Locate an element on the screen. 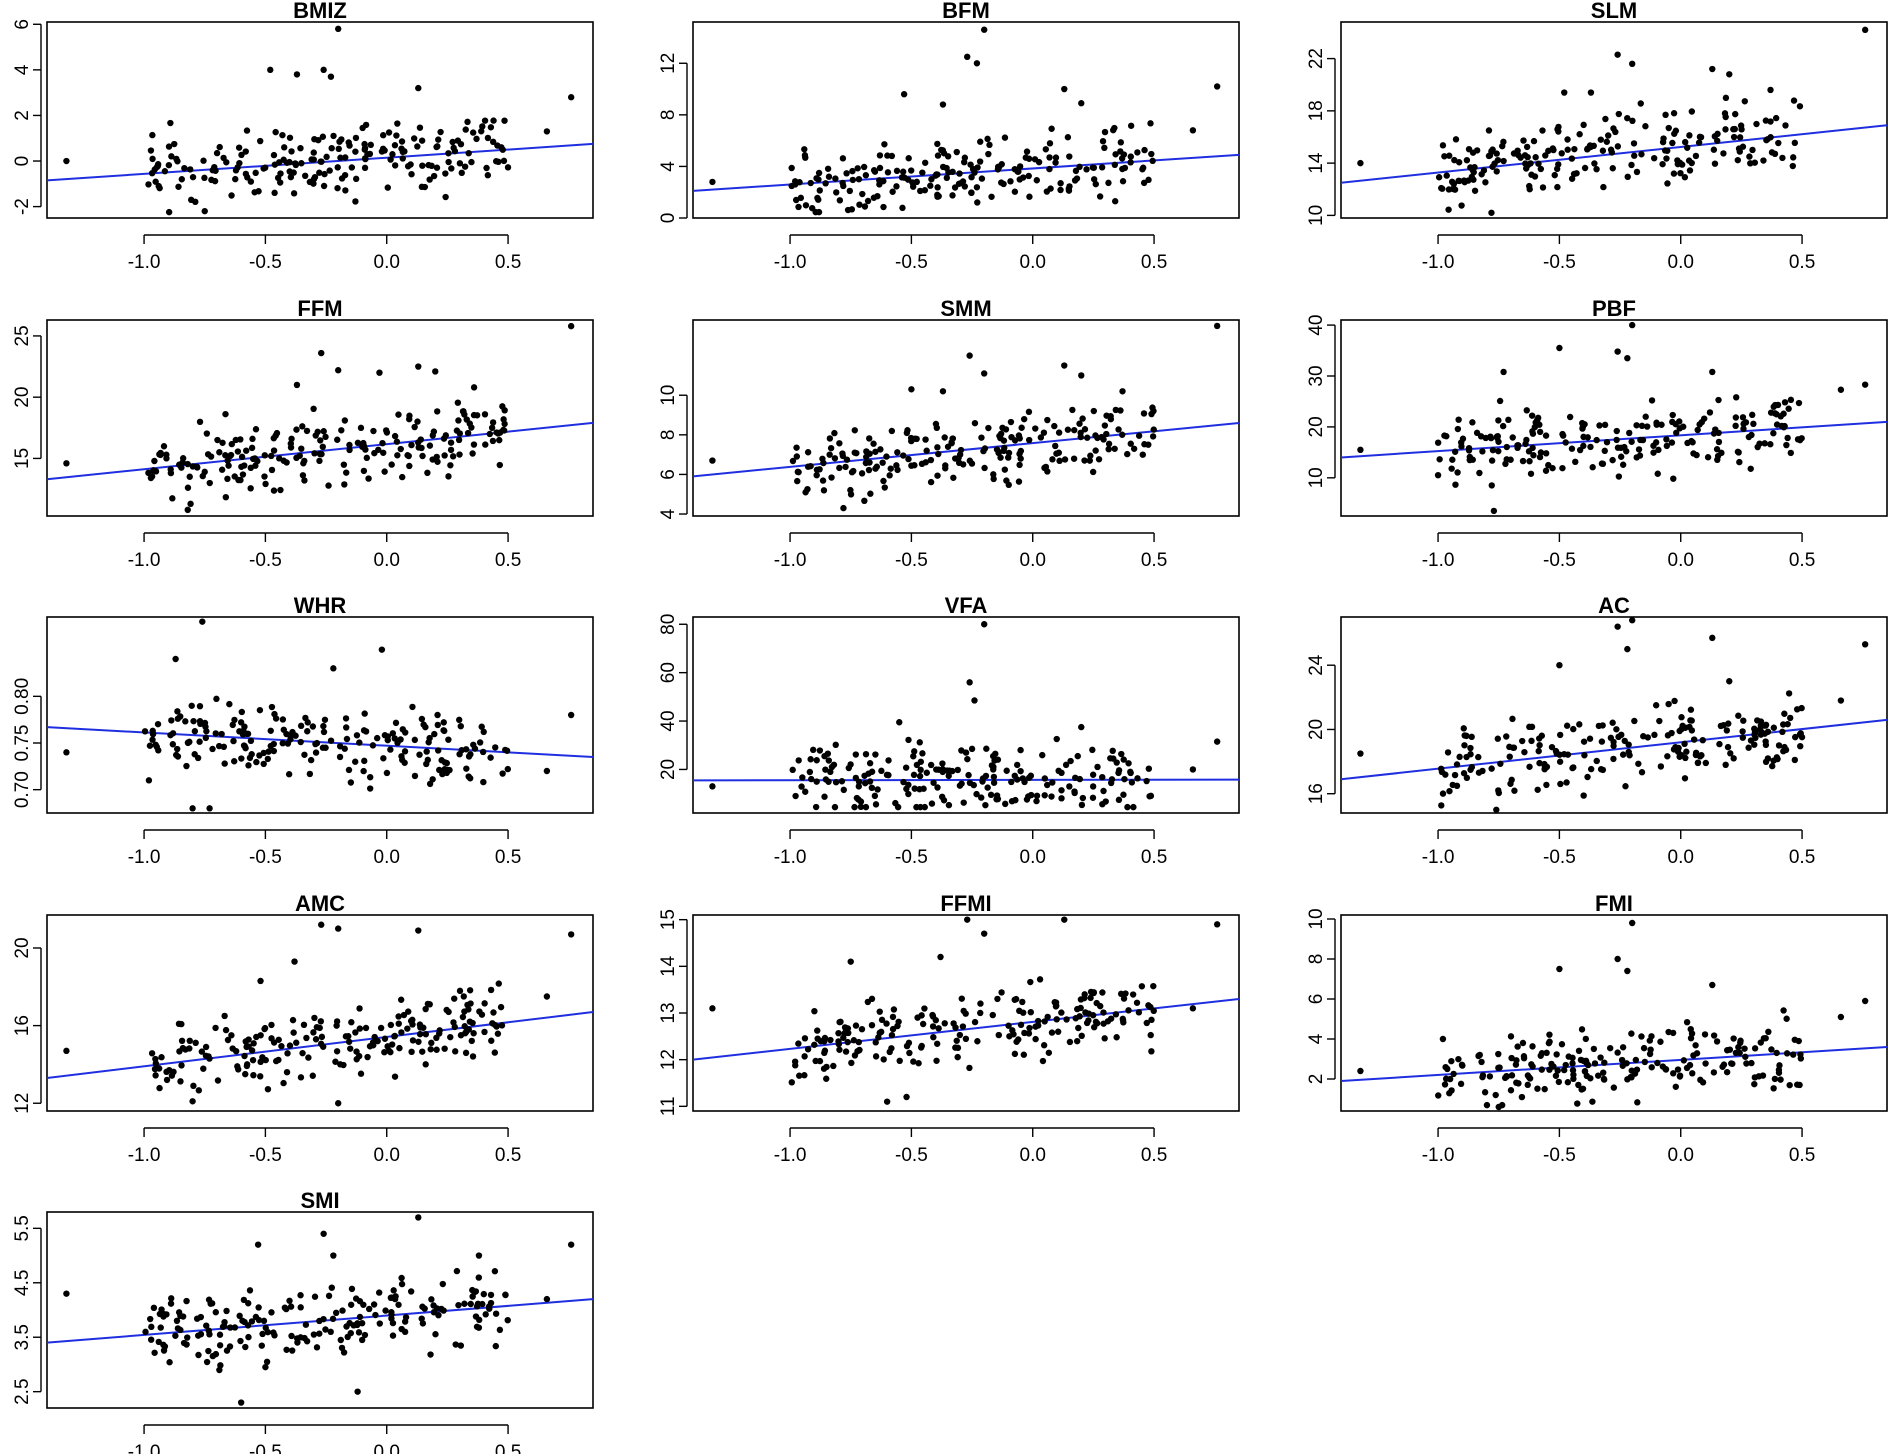  y-tick-label: 20 is located at coordinates (22, 947).